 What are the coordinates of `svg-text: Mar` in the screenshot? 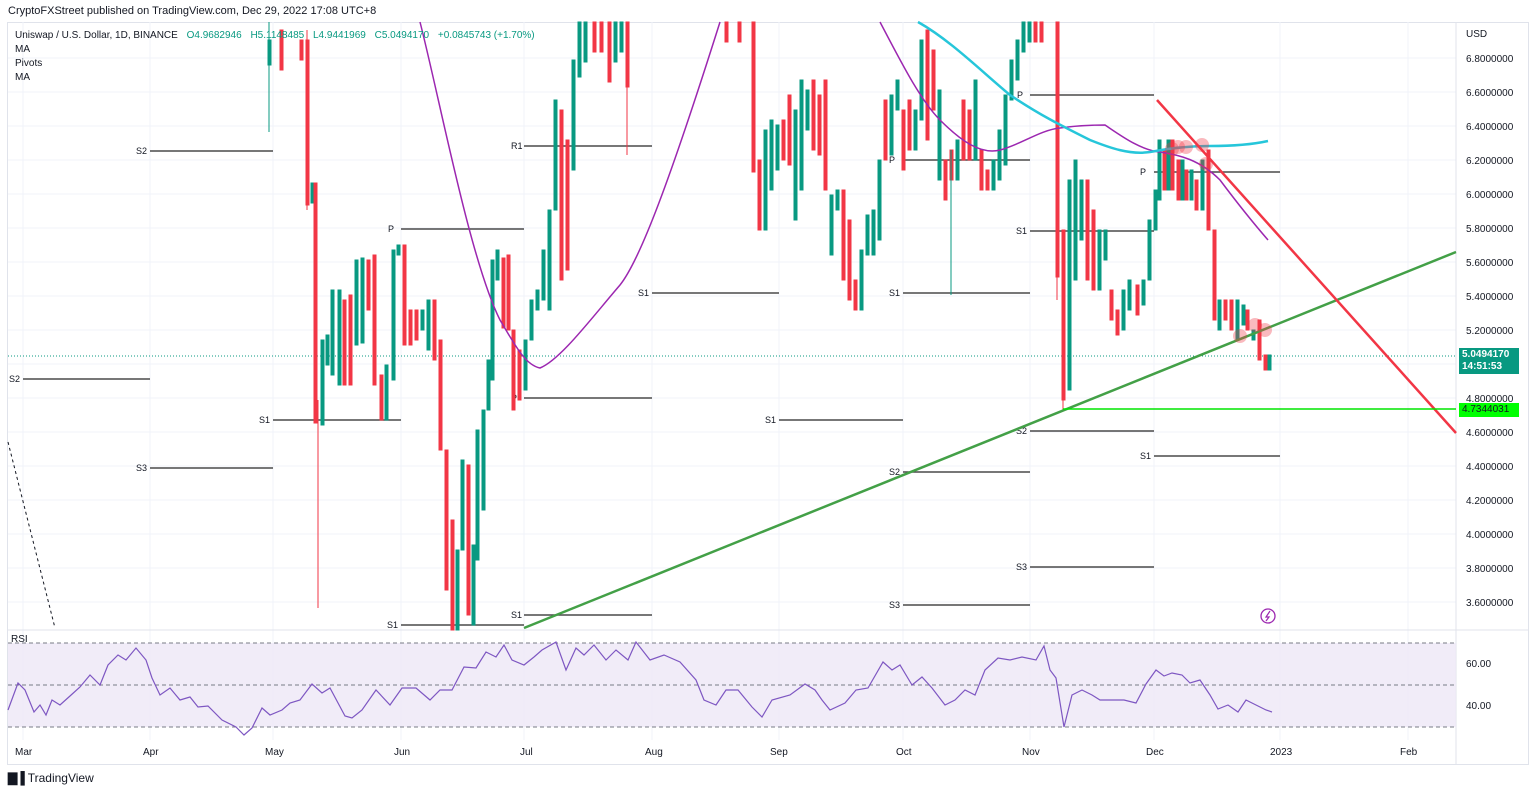 It's located at (24, 752).